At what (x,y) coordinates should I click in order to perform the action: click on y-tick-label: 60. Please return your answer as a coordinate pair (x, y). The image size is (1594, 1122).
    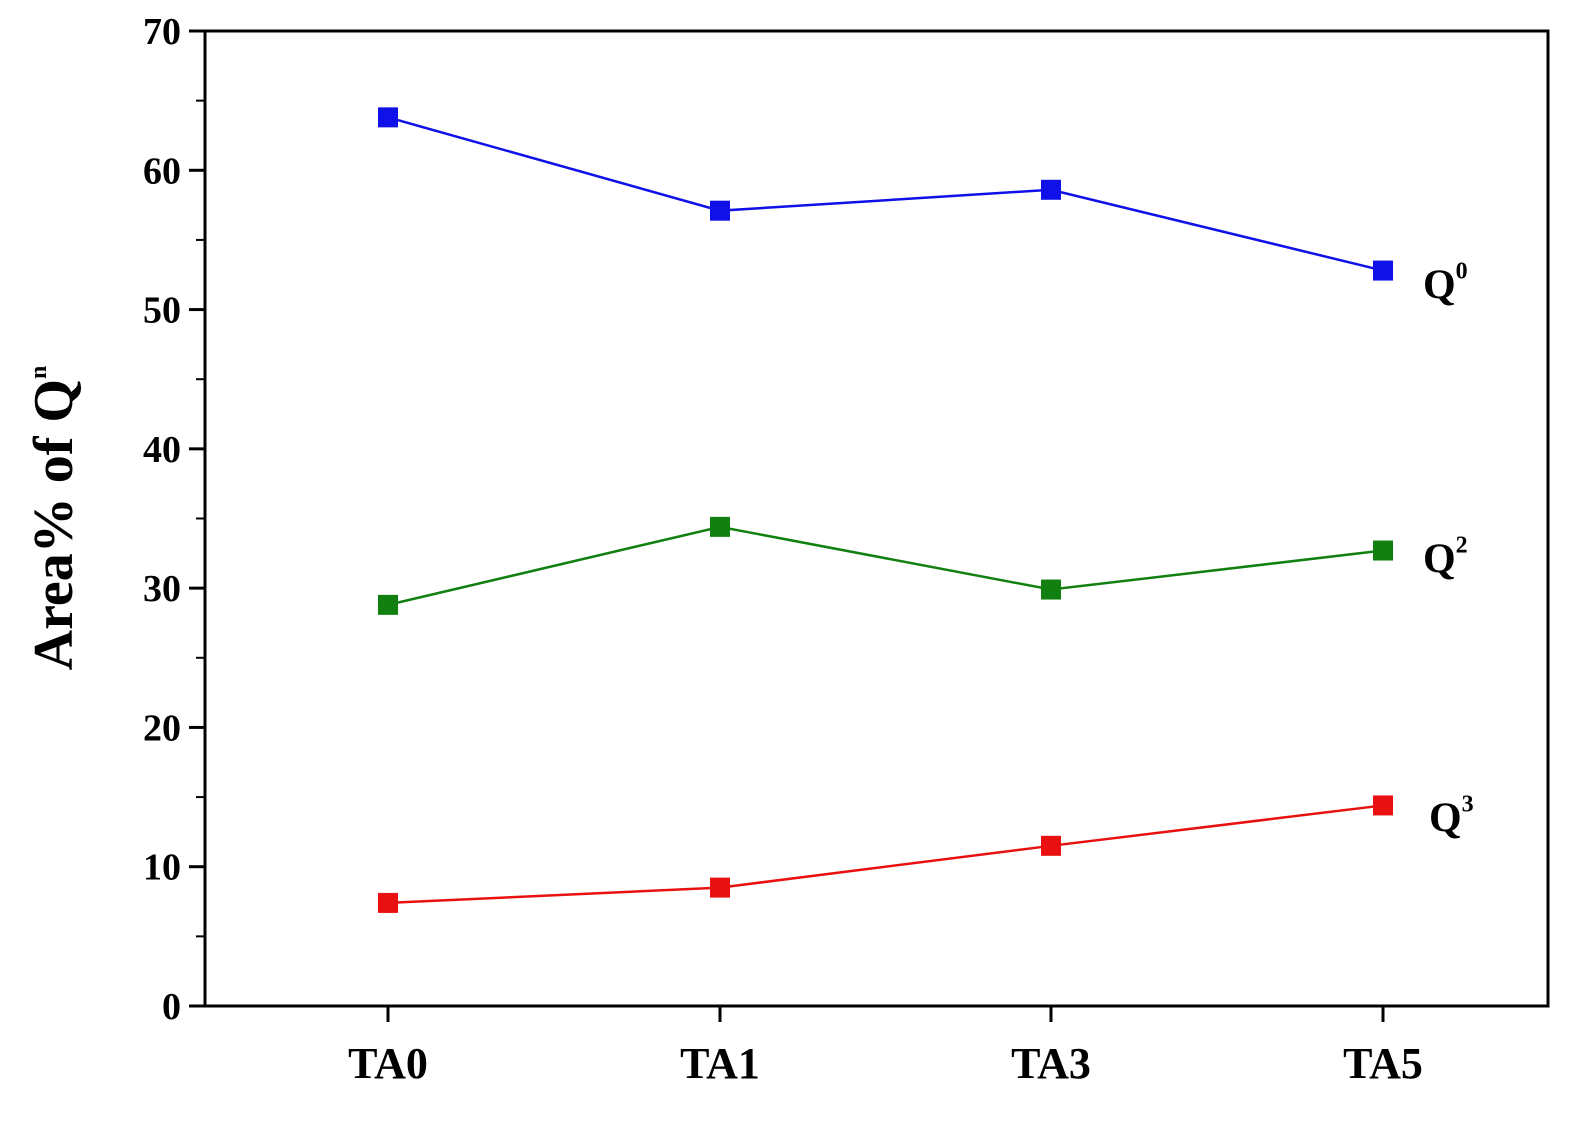
    Looking at the image, I should click on (162, 171).